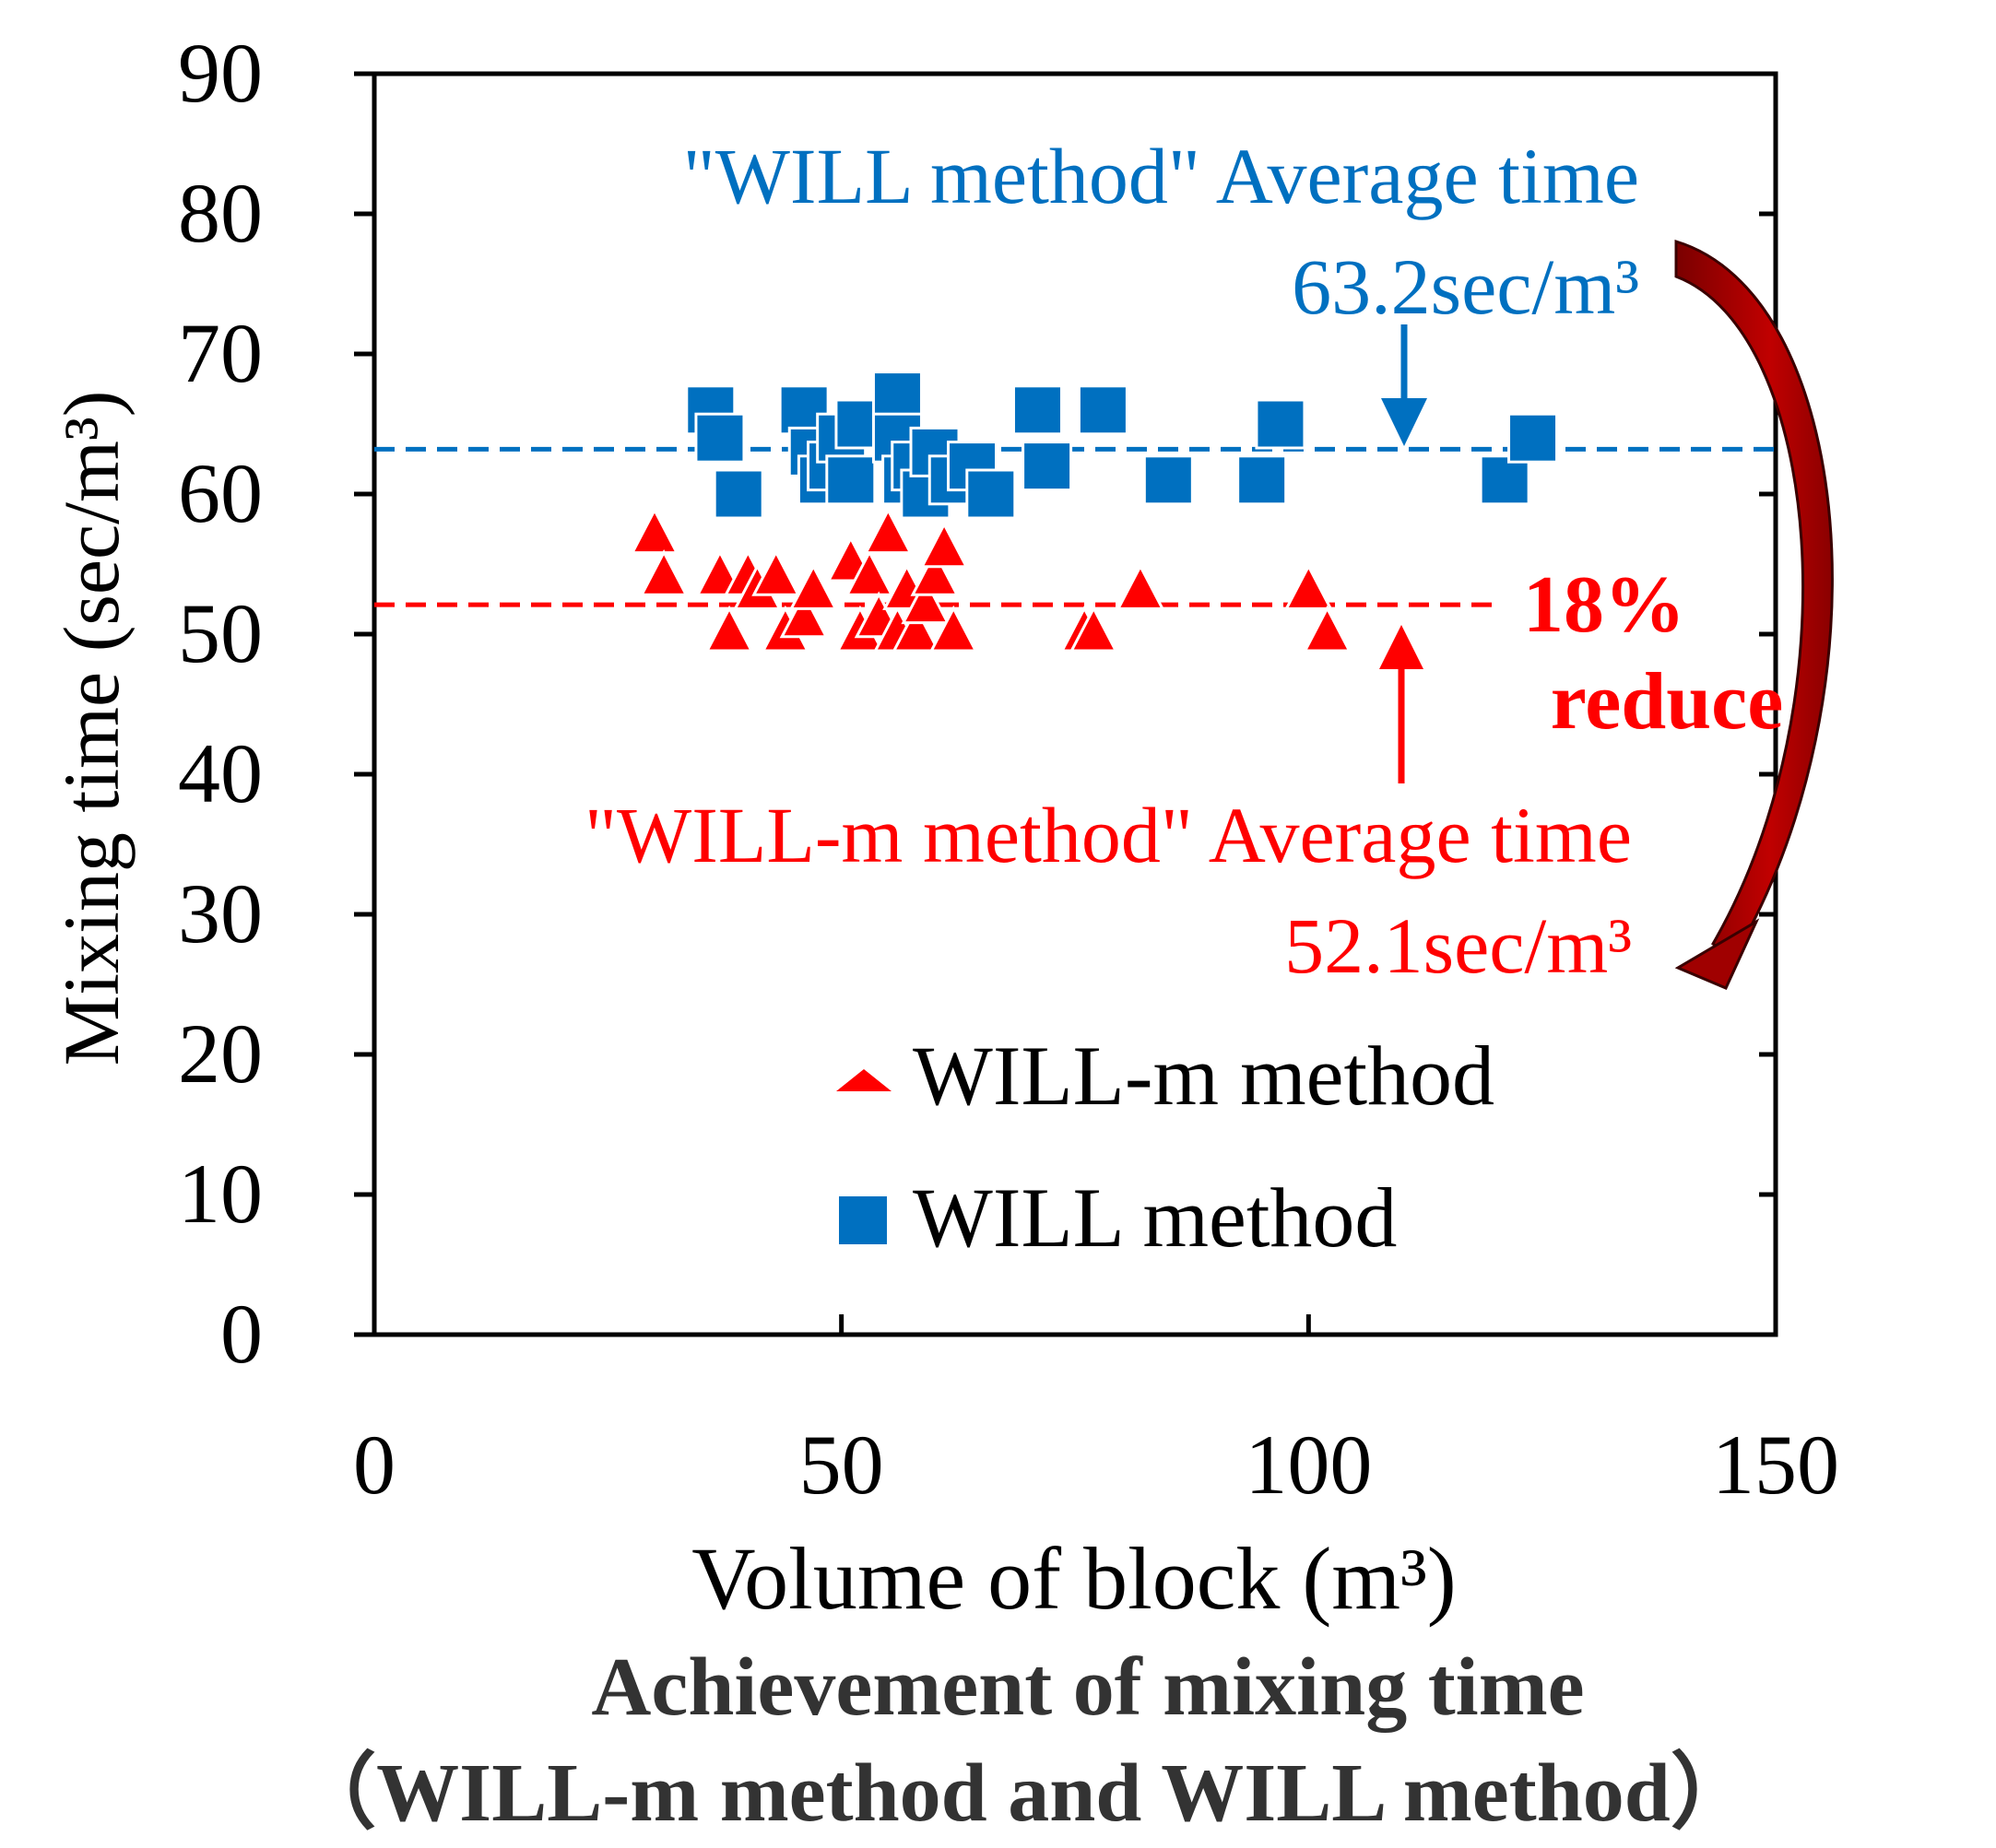 The width and height of the screenshot is (1996, 1848). Describe the element at coordinates (1667, 702) in the screenshot. I see `reduce-label: reduce` at that location.